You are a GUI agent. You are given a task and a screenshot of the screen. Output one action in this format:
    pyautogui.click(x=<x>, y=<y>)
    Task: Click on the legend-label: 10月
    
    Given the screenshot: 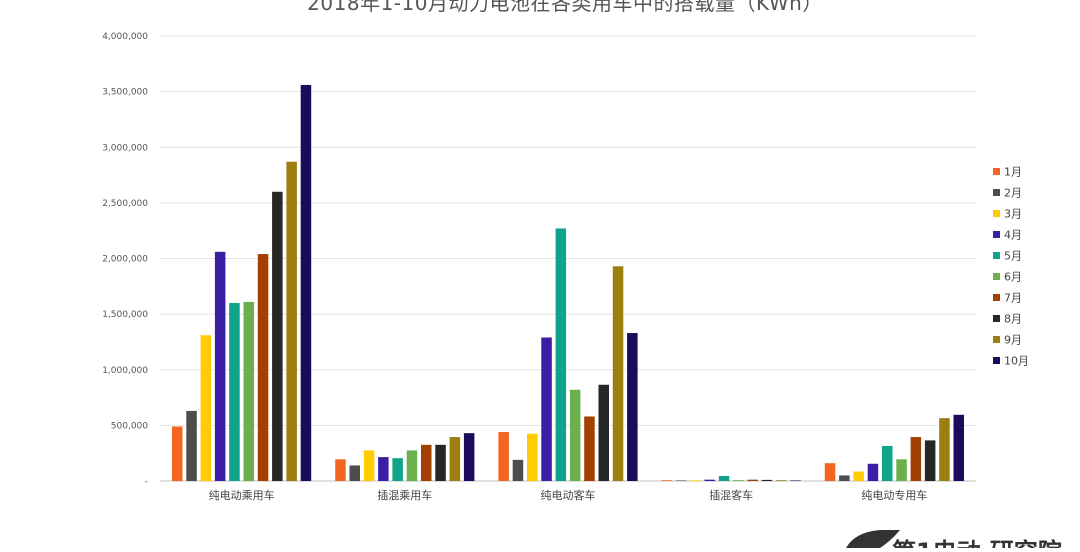 What is the action you would take?
    pyautogui.click(x=1016, y=361)
    